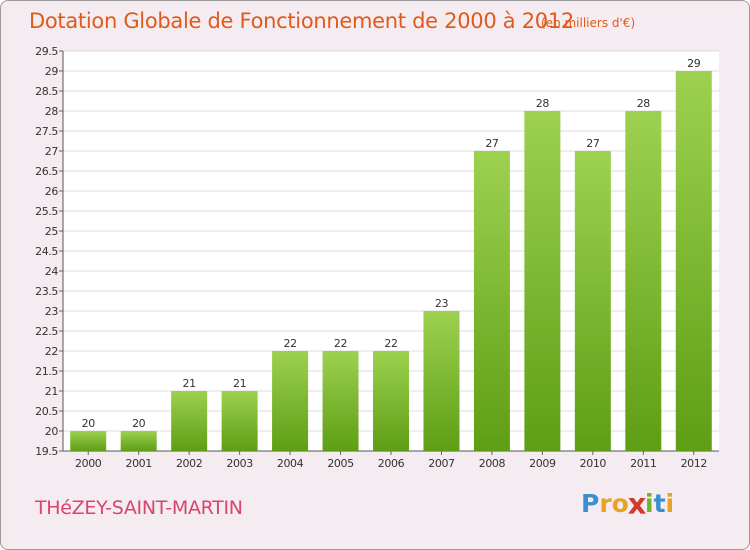  Describe the element at coordinates (138, 463) in the screenshot. I see `x-tick-label: 2001` at that location.